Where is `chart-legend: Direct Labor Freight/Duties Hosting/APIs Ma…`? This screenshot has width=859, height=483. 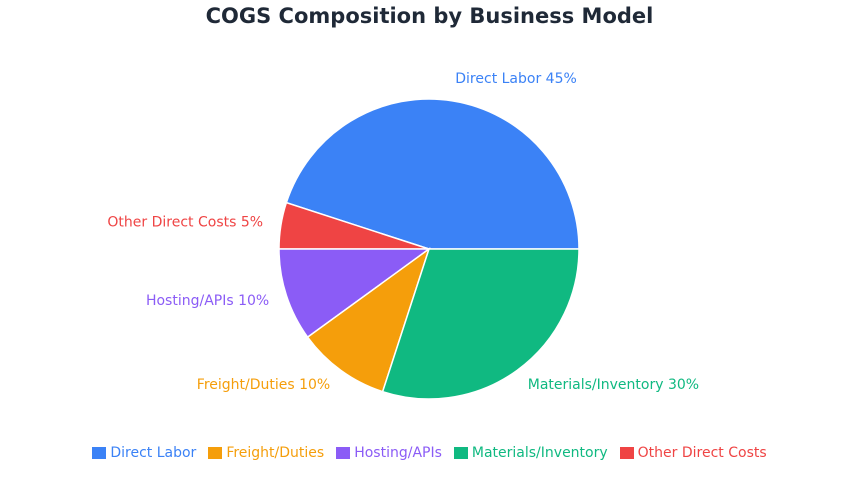
chart-legend: Direct Labor Freight/Duties Hosting/APIs Ma… is located at coordinates (429, 453).